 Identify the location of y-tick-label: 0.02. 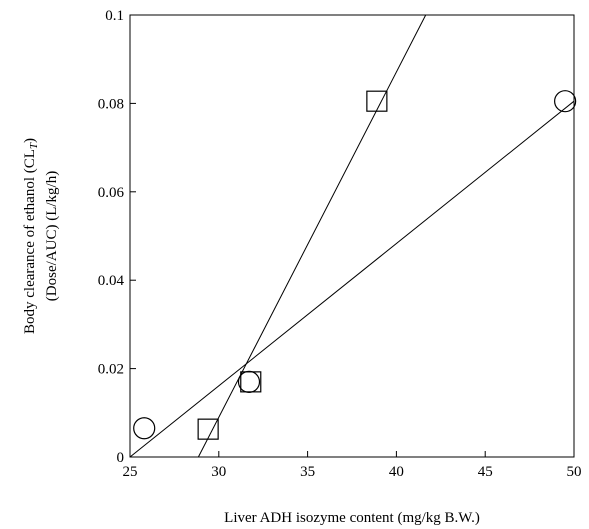
(111, 370).